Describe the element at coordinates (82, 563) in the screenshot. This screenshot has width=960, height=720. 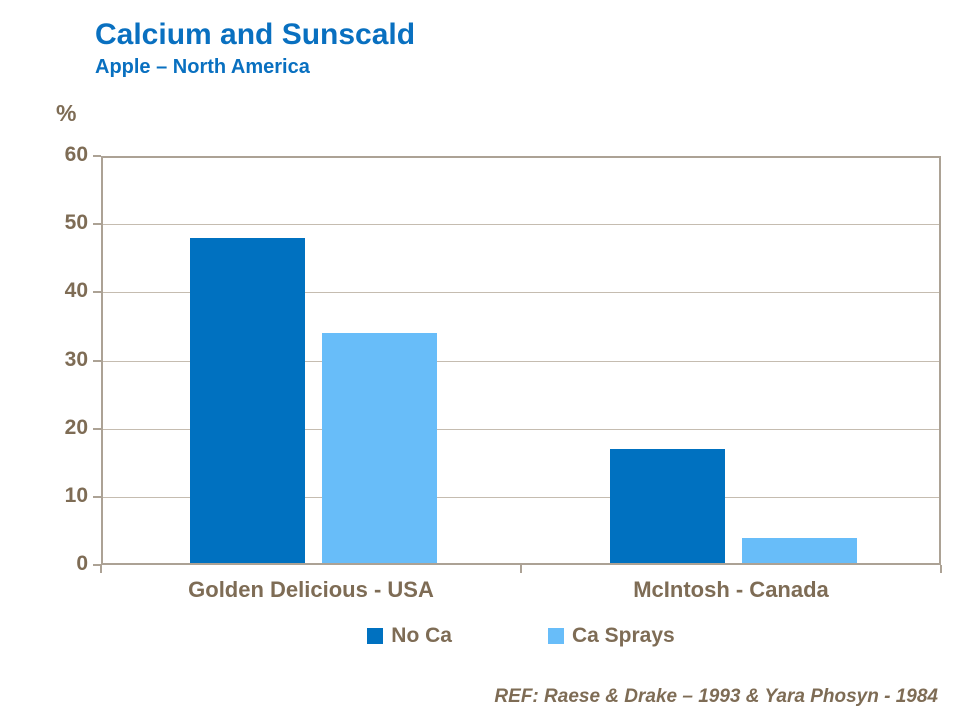
I see `y-tick-label: 0` at that location.